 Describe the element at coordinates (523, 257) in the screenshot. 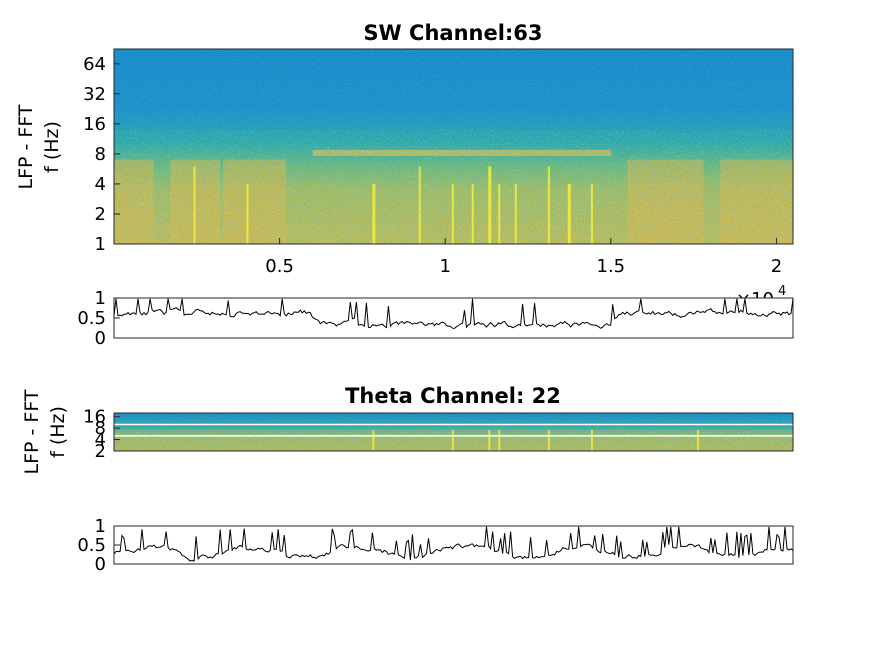

I see `sw-x-ticks: 0.5 1 1.5 2` at that location.